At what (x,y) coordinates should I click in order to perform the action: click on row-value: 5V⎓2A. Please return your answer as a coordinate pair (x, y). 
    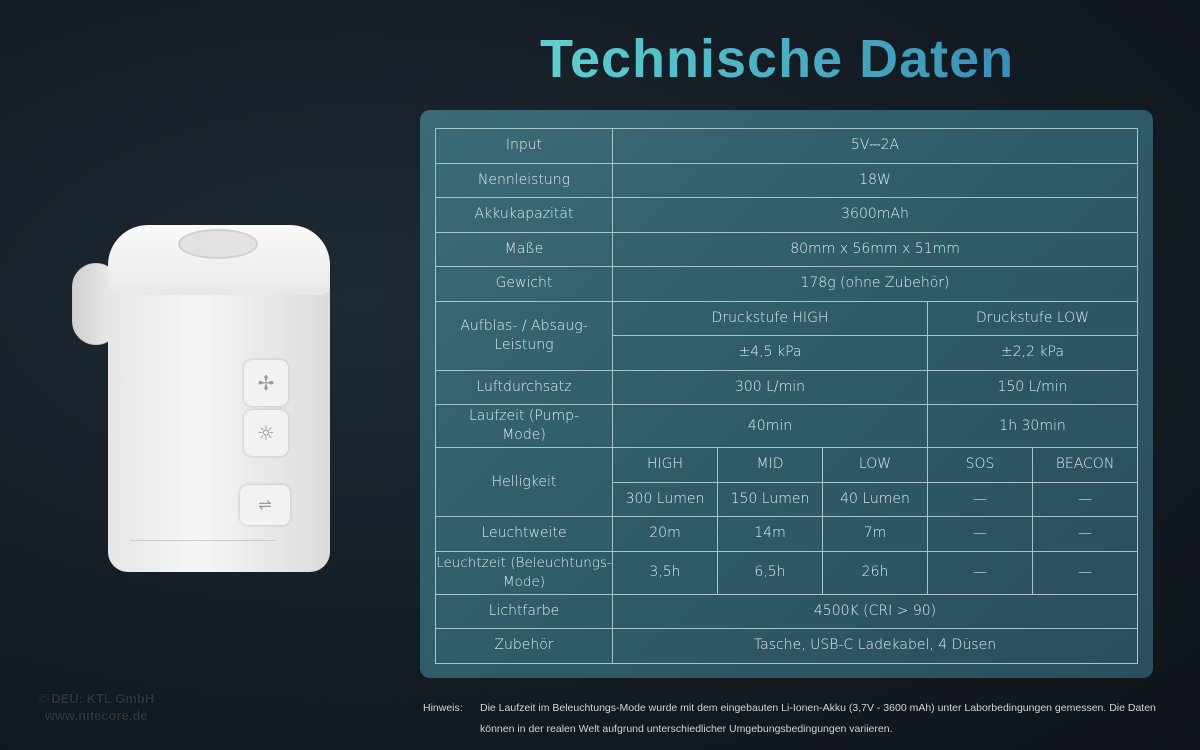
    Looking at the image, I should click on (875, 146).